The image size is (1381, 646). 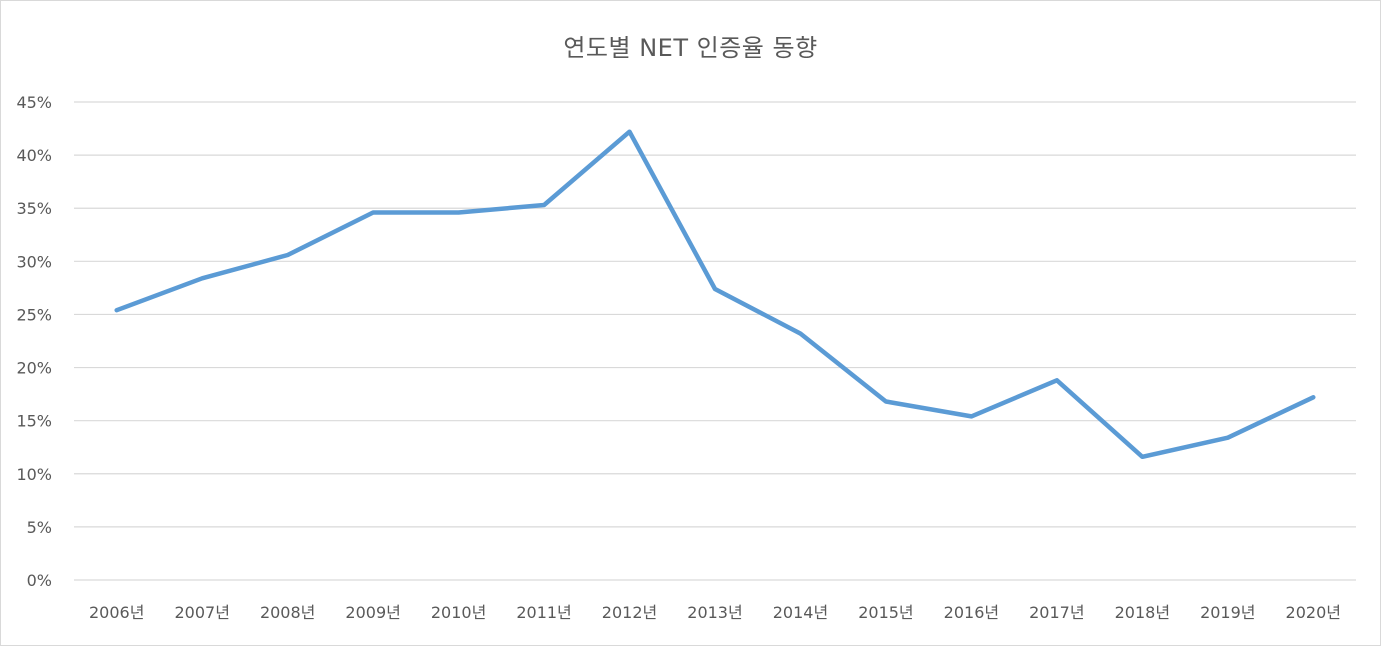 What do you see at coordinates (116, 612) in the screenshot?
I see `x-tick-label: 2006년` at bounding box center [116, 612].